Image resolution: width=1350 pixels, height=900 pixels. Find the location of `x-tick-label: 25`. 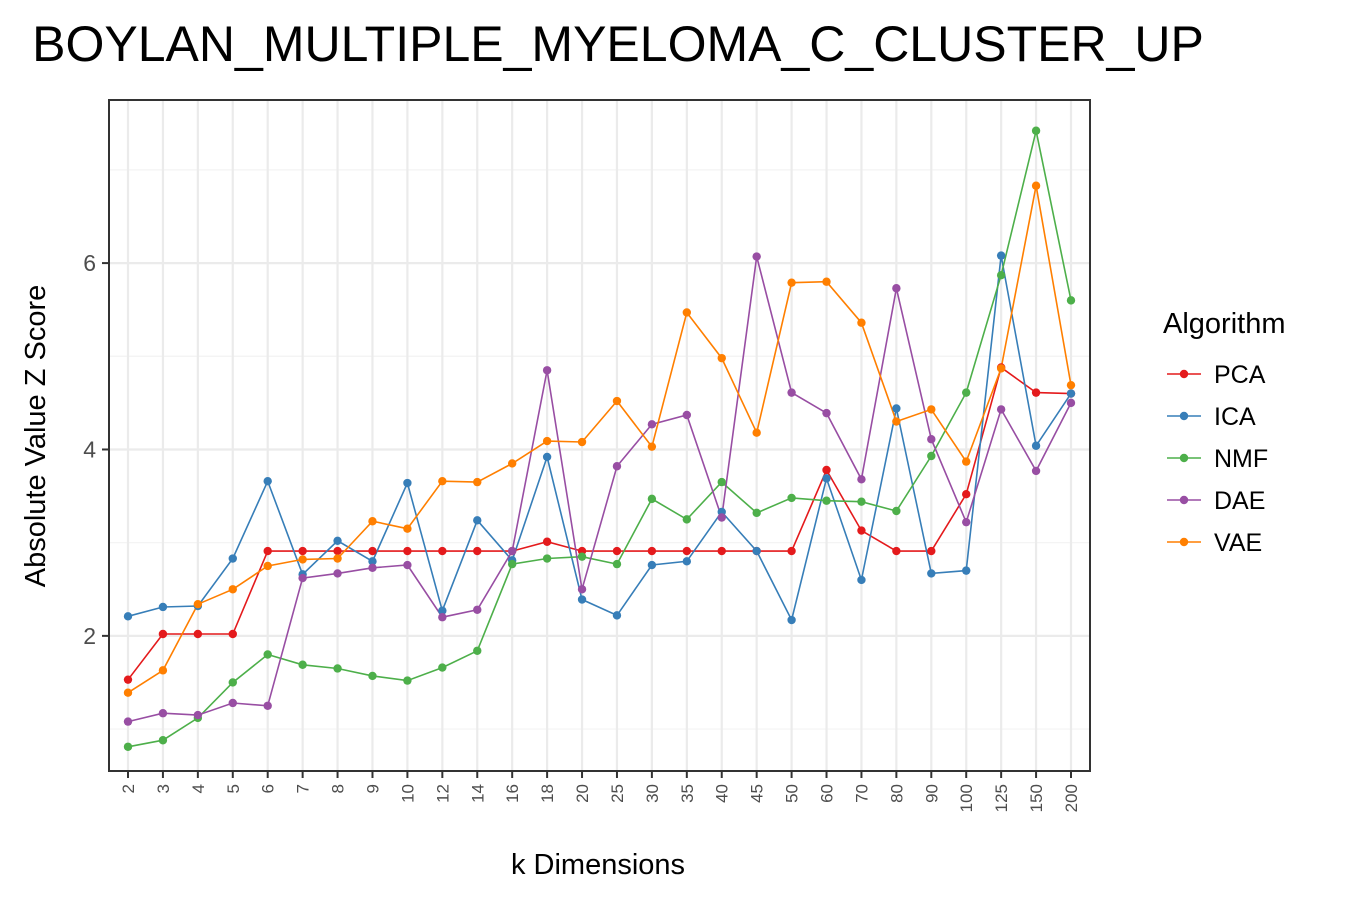

x-tick-label: 25 is located at coordinates (617, 793).